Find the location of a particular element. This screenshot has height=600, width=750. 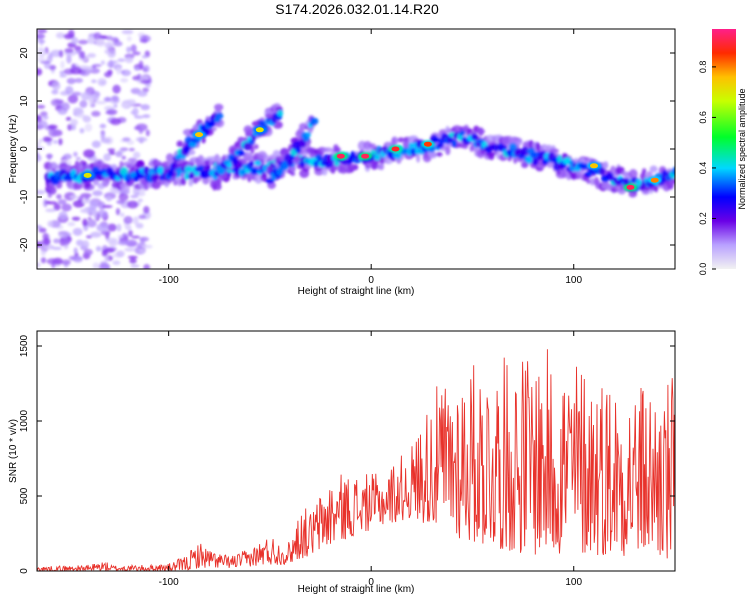

figure-title: S174.2026.032.01.14.R20 is located at coordinates (357, 9).